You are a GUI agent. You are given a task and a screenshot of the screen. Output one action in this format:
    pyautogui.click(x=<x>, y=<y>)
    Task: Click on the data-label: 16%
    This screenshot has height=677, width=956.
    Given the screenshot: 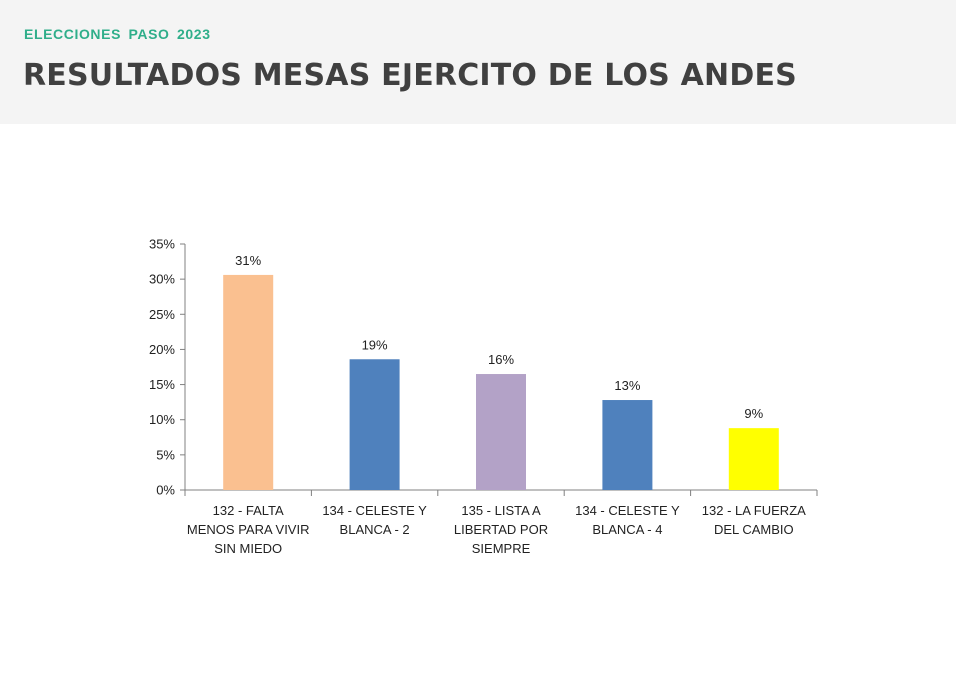 What is the action you would take?
    pyautogui.click(x=501, y=359)
    